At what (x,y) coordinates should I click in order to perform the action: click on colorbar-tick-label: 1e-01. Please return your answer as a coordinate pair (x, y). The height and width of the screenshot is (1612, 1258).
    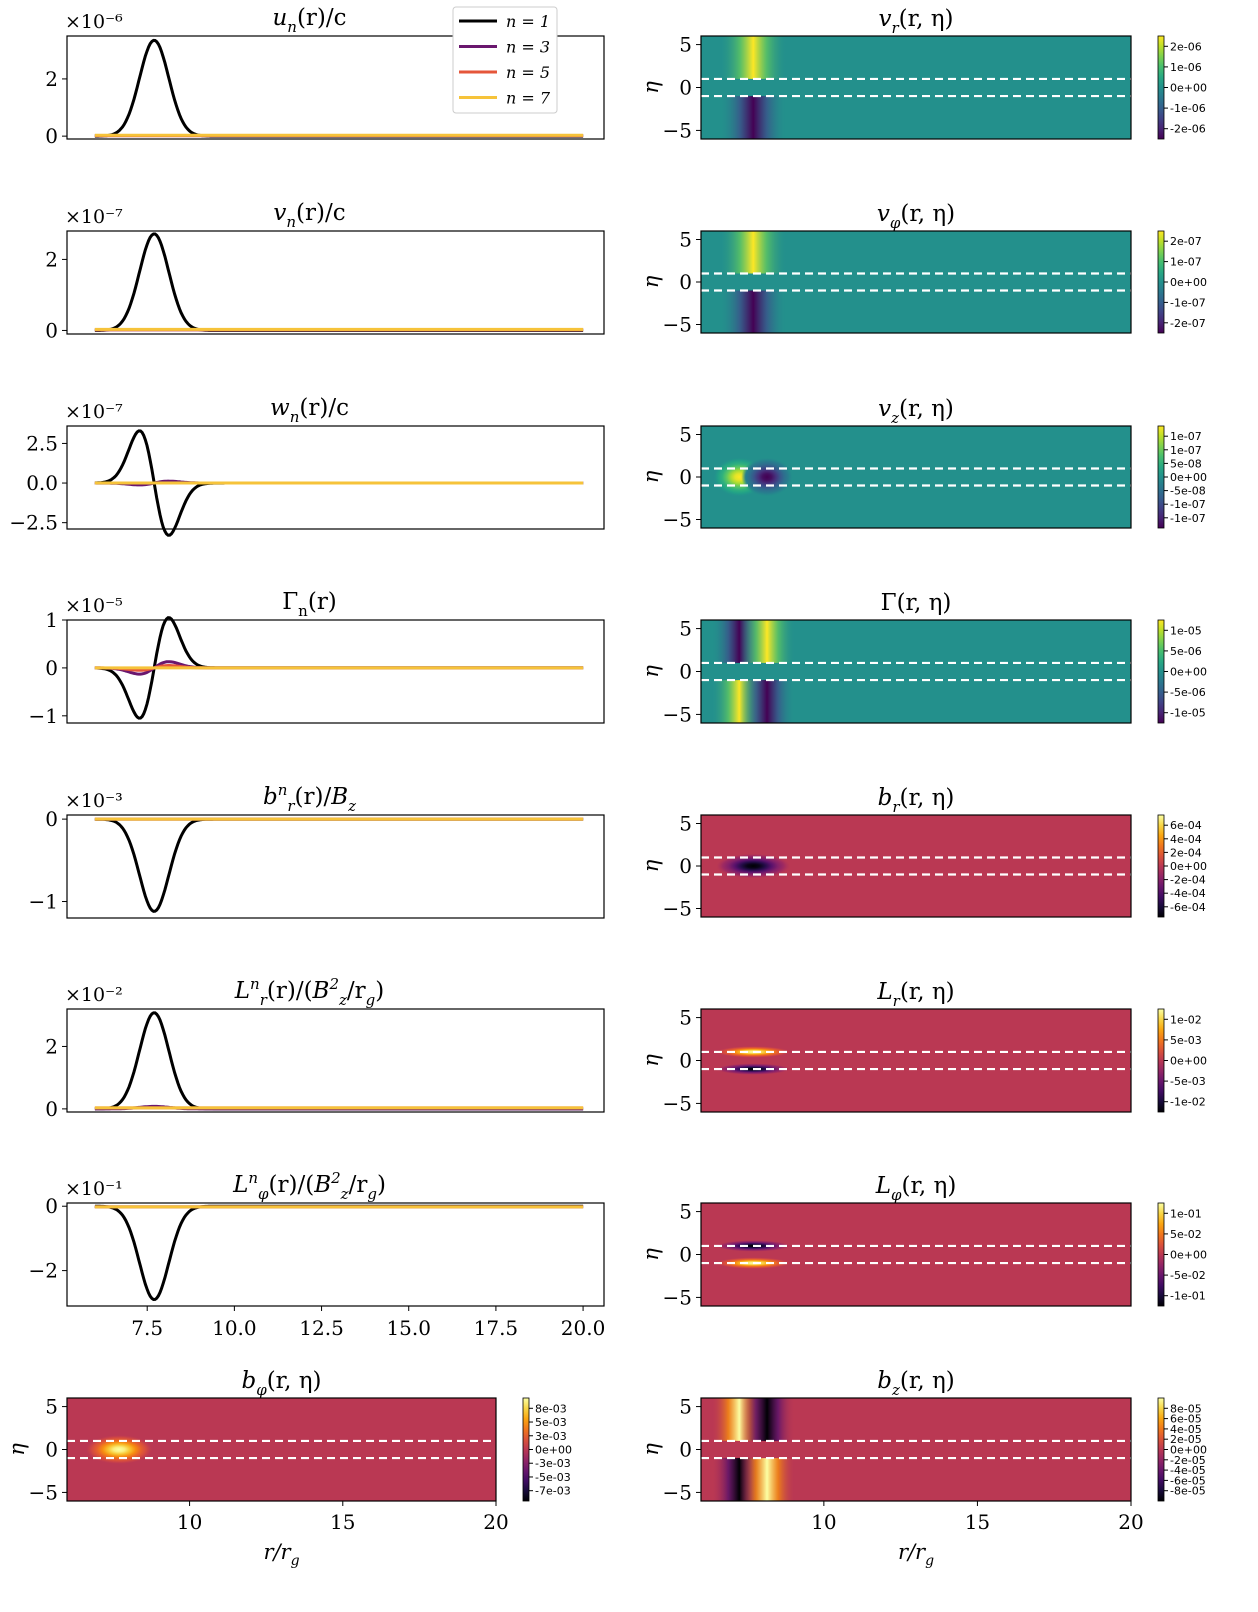
    Looking at the image, I should click on (1186, 1213).